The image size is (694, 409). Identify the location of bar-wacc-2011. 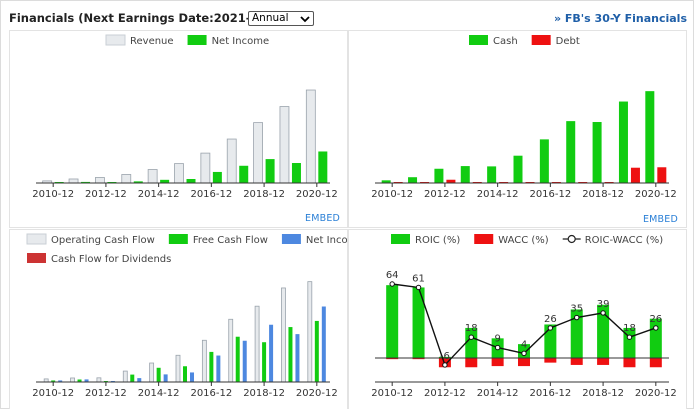
(418, 359).